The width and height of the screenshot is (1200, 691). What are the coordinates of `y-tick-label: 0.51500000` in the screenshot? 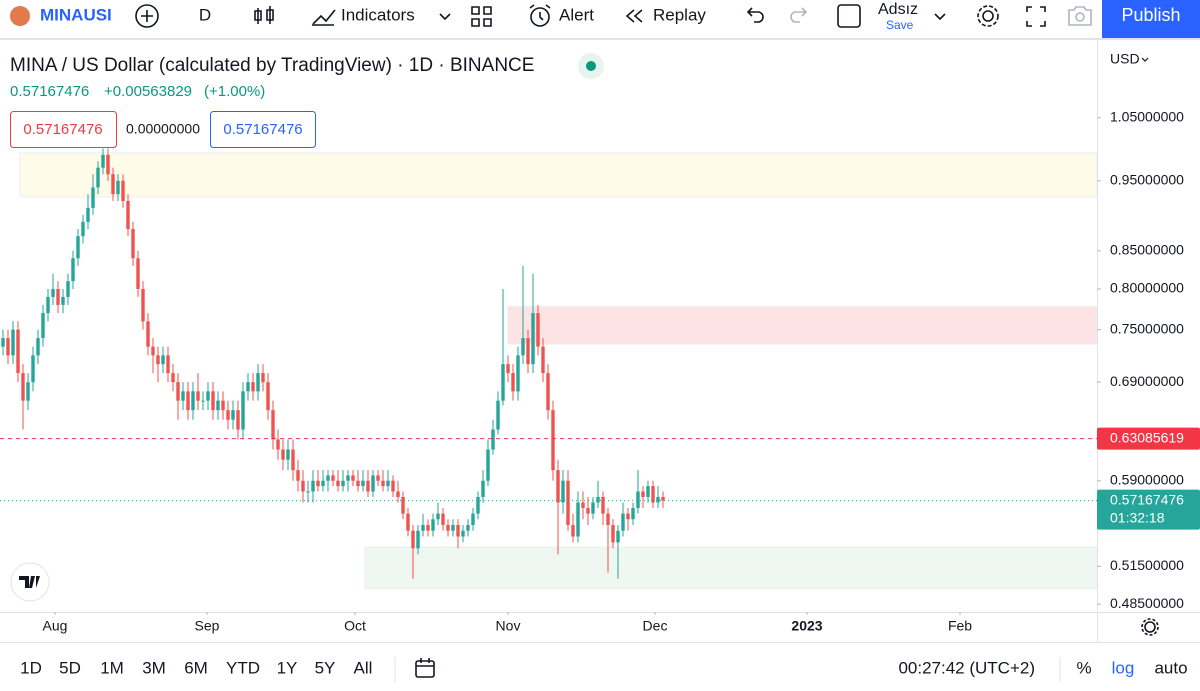 It's located at (1147, 565).